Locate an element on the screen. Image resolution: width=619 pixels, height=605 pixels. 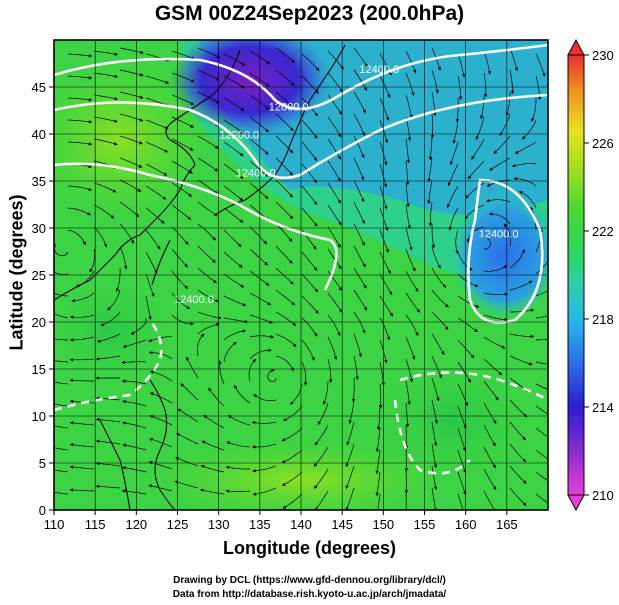
korea-coast is located at coordinates (222, 75).